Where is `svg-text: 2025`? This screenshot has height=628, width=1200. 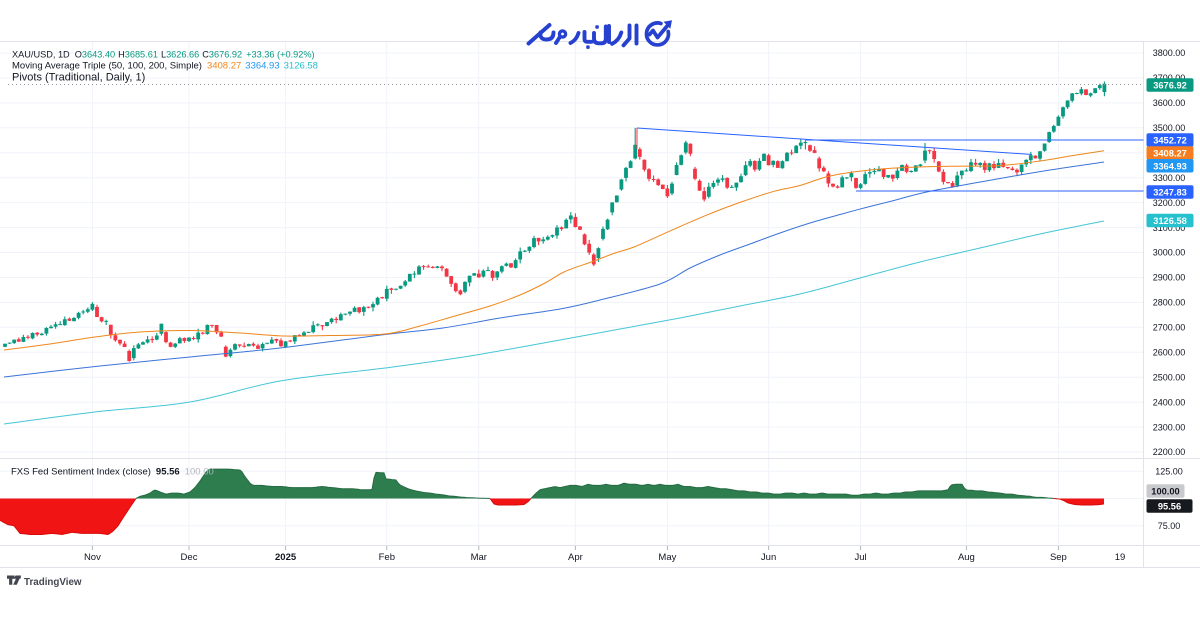 svg-text: 2025 is located at coordinates (286, 557).